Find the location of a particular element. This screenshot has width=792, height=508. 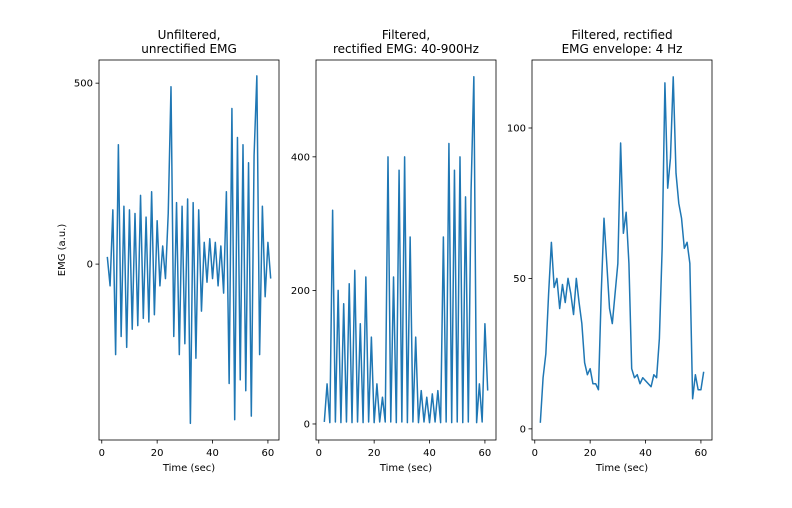

y-tick-label: 200 is located at coordinates (300, 291).